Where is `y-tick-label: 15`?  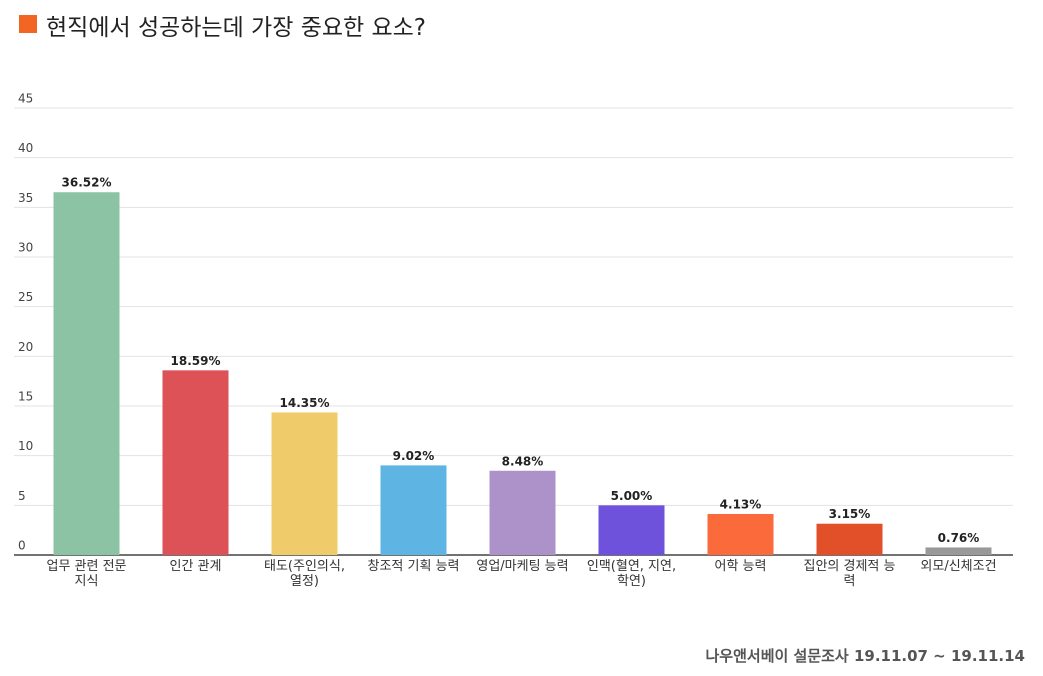 y-tick-label: 15 is located at coordinates (25, 397).